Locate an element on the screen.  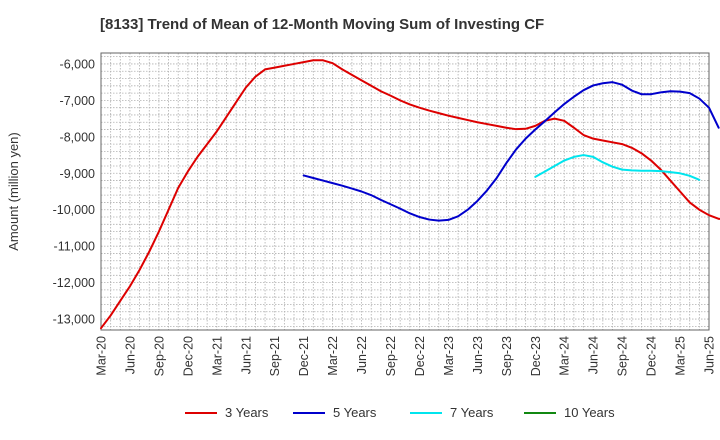
x-tick-label: Sep-23 is located at coordinates (507, 356).